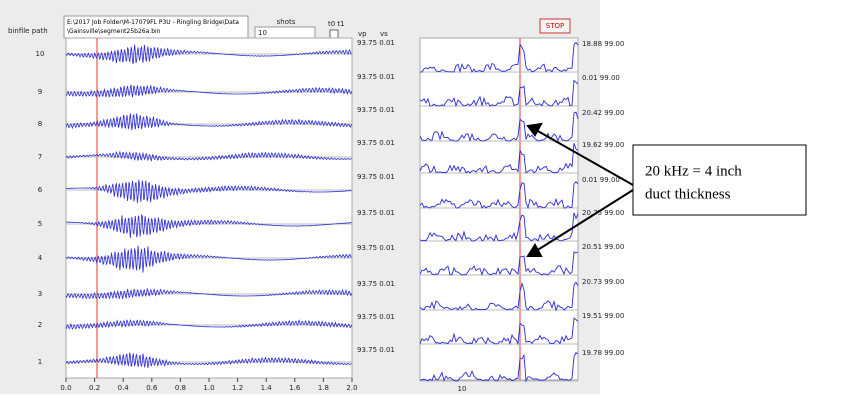  What do you see at coordinates (603, 316) in the screenshot?
I see `right-value: 19.51 99.00` at bounding box center [603, 316].